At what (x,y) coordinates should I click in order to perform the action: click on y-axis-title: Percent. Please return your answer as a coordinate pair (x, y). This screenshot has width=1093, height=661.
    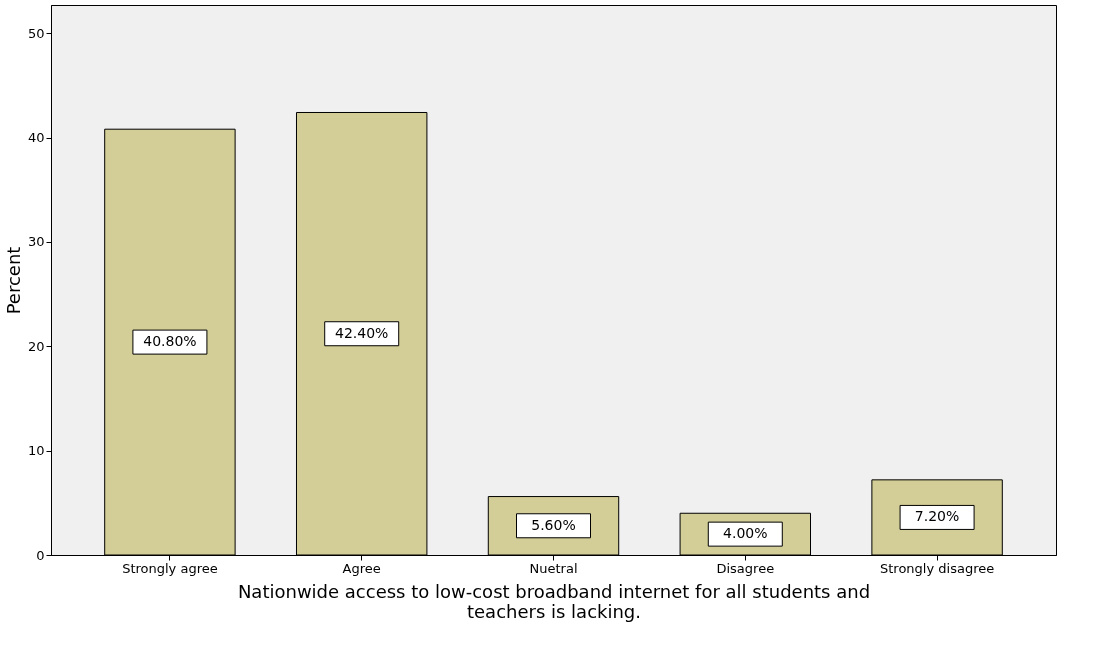
    Looking at the image, I should click on (13, 280).